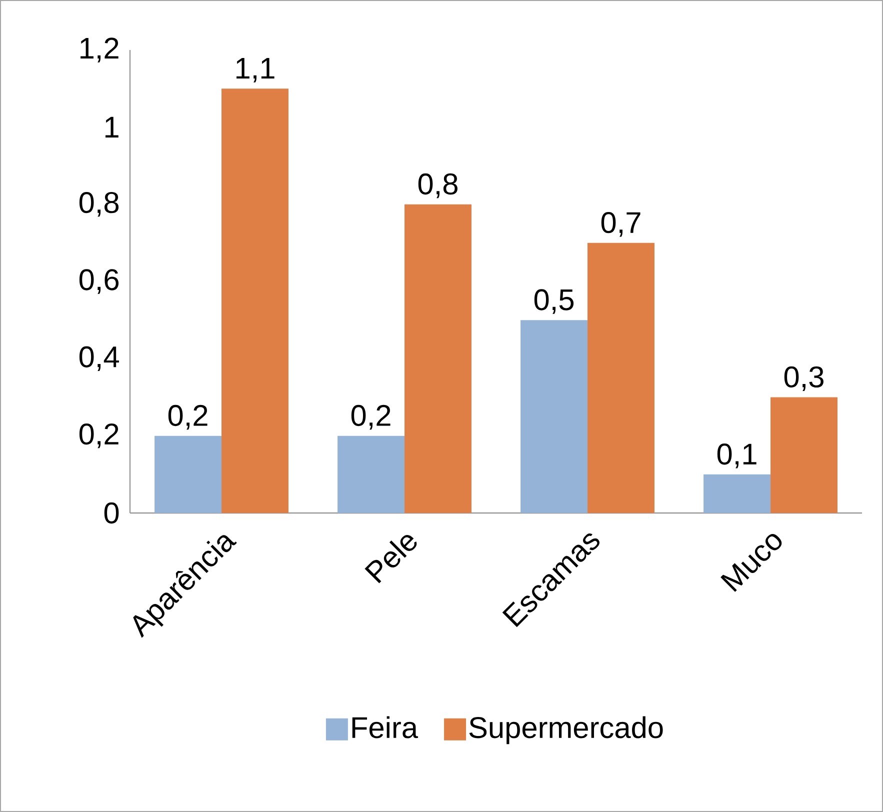 Image resolution: width=883 pixels, height=812 pixels. Describe the element at coordinates (385, 727) in the screenshot. I see `legend-label: Feira` at that location.